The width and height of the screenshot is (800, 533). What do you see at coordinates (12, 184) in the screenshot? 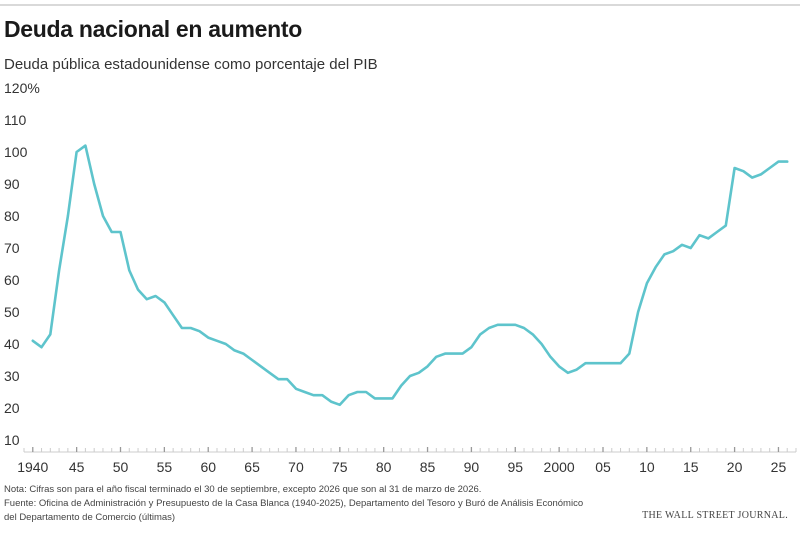
I see `y-tick-label: 90` at bounding box center [12, 184].